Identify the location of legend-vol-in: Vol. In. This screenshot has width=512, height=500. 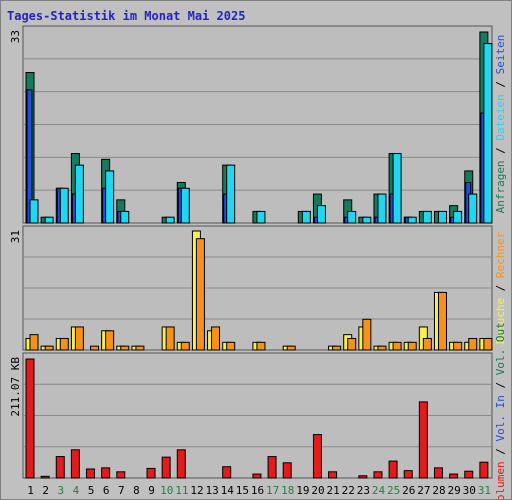
(500, 418).